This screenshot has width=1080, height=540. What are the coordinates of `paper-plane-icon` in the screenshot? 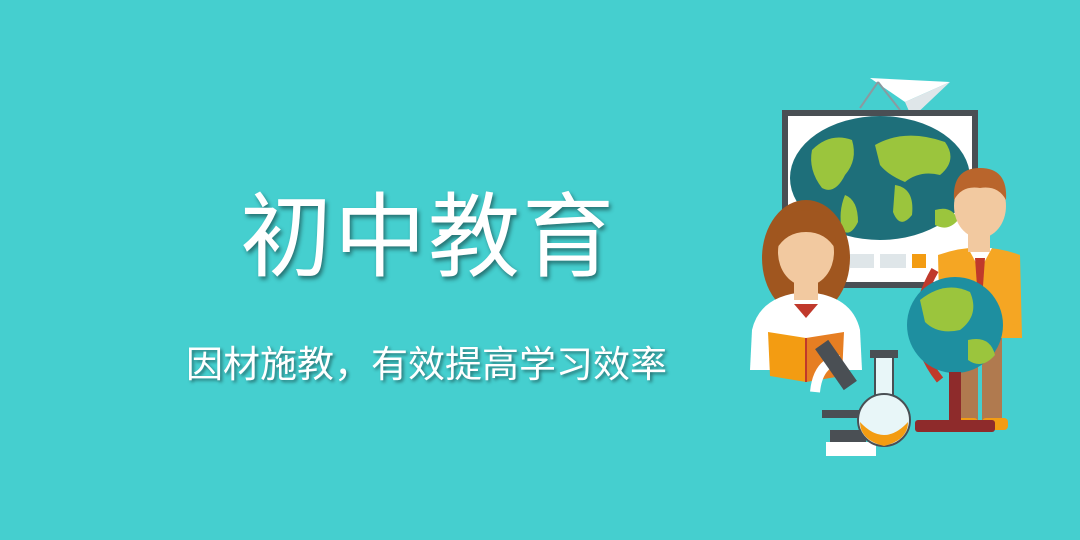 It's located at (904, 98).